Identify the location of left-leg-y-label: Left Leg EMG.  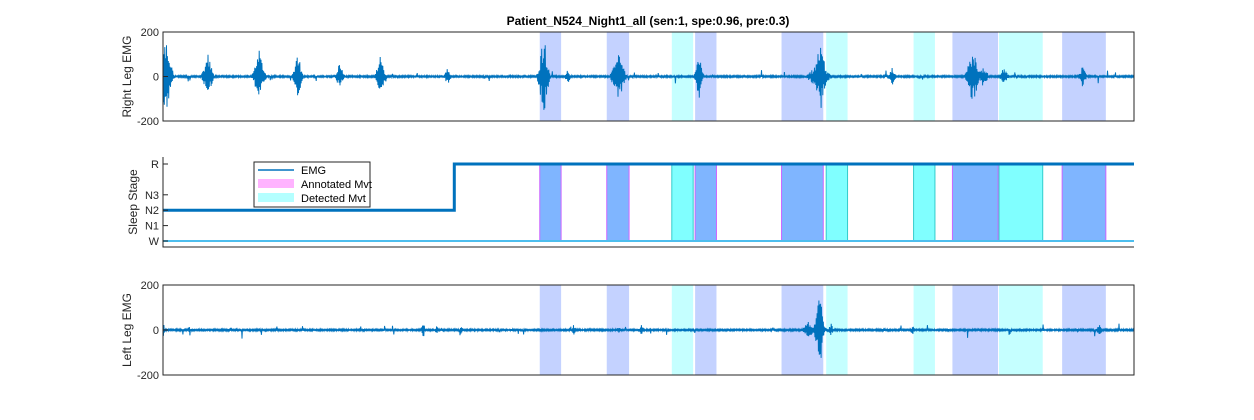
(127, 330).